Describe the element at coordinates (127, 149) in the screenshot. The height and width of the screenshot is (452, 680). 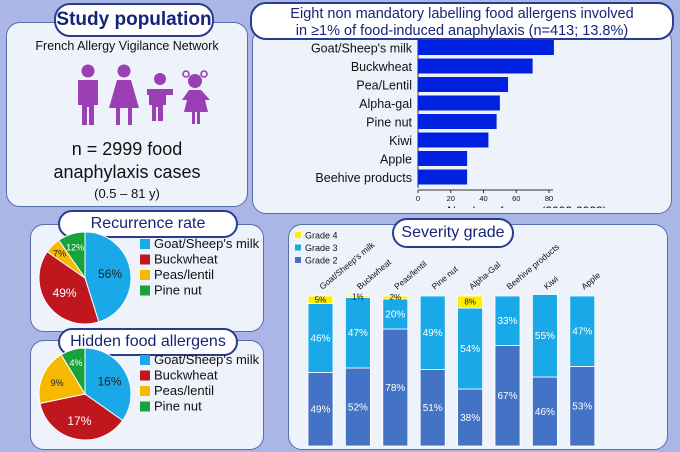
I see `case-count: n = 2999 food` at that location.